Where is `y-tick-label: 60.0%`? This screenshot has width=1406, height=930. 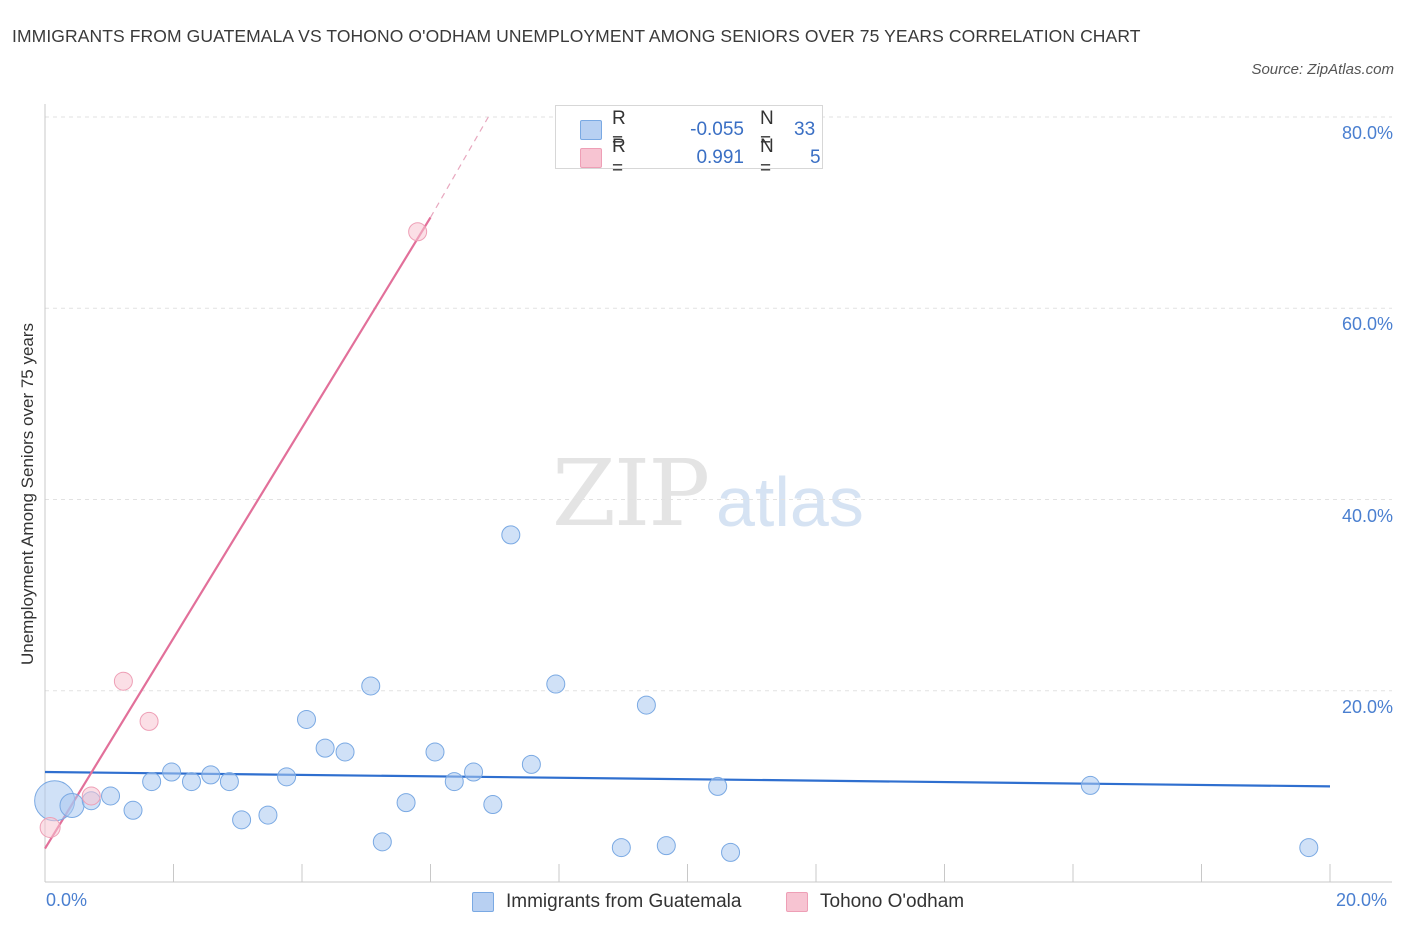
y-tick-label: 60.0% is located at coordinates (1367, 324).